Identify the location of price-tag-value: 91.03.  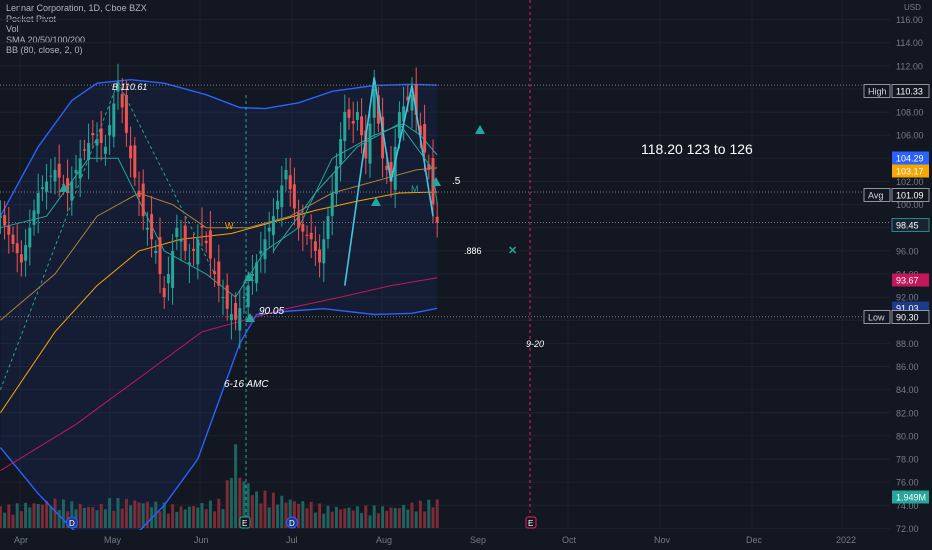
(907, 309).